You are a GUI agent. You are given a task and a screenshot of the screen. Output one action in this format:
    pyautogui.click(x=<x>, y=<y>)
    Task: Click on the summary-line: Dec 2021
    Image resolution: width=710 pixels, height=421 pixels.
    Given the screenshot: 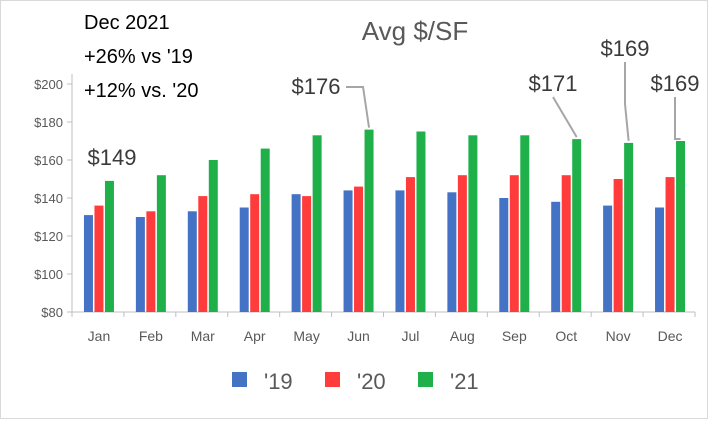 What is the action you would take?
    pyautogui.click(x=127, y=23)
    